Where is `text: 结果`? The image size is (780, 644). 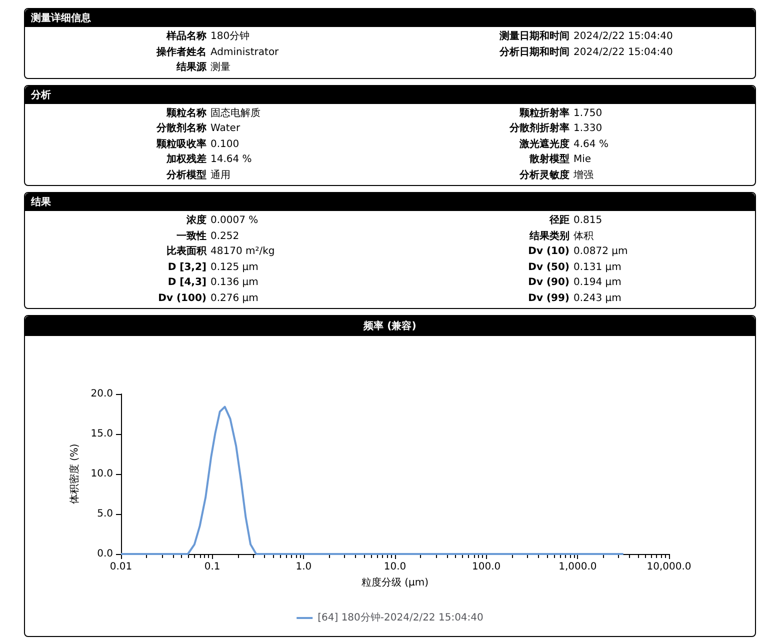
text: 结果 is located at coordinates (390, 202).